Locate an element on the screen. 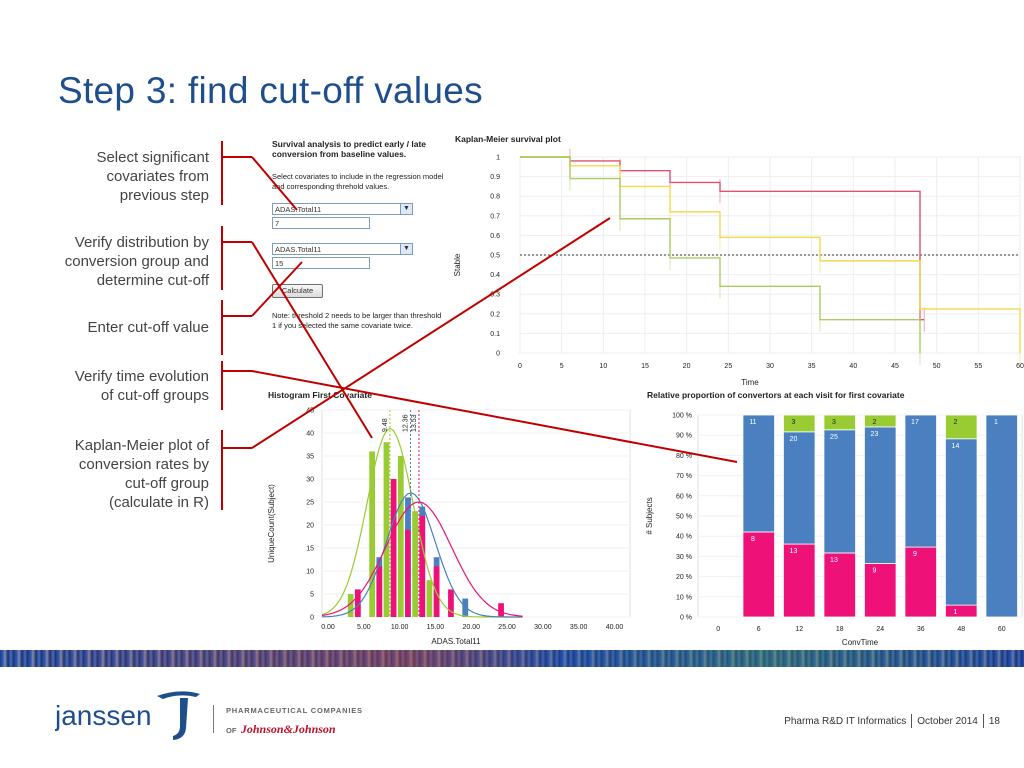 This screenshot has width=1024, height=768. company-line-1: PHARMACEUTICAL COMPANIES is located at coordinates (294, 710).